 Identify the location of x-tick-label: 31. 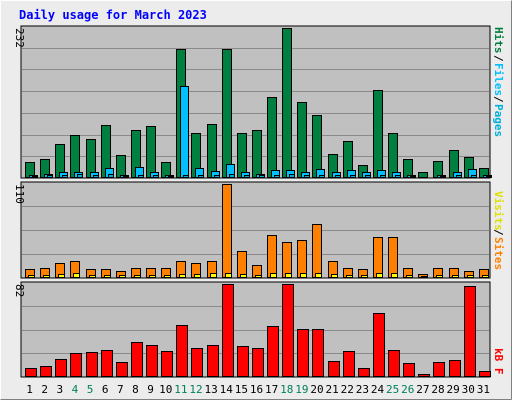
(483, 389).